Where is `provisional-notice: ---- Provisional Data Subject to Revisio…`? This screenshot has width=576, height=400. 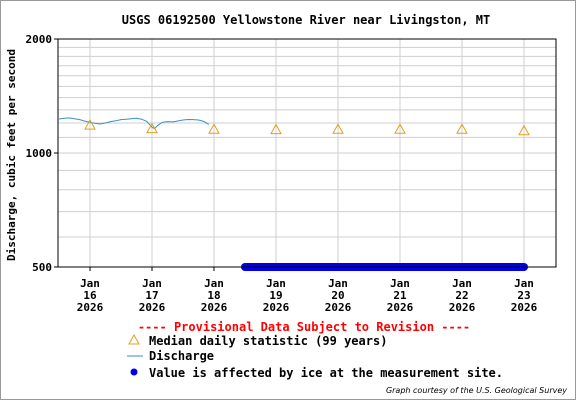
provisional-notice: ---- Provisional Data Subject to Revisio… is located at coordinates (304, 327).